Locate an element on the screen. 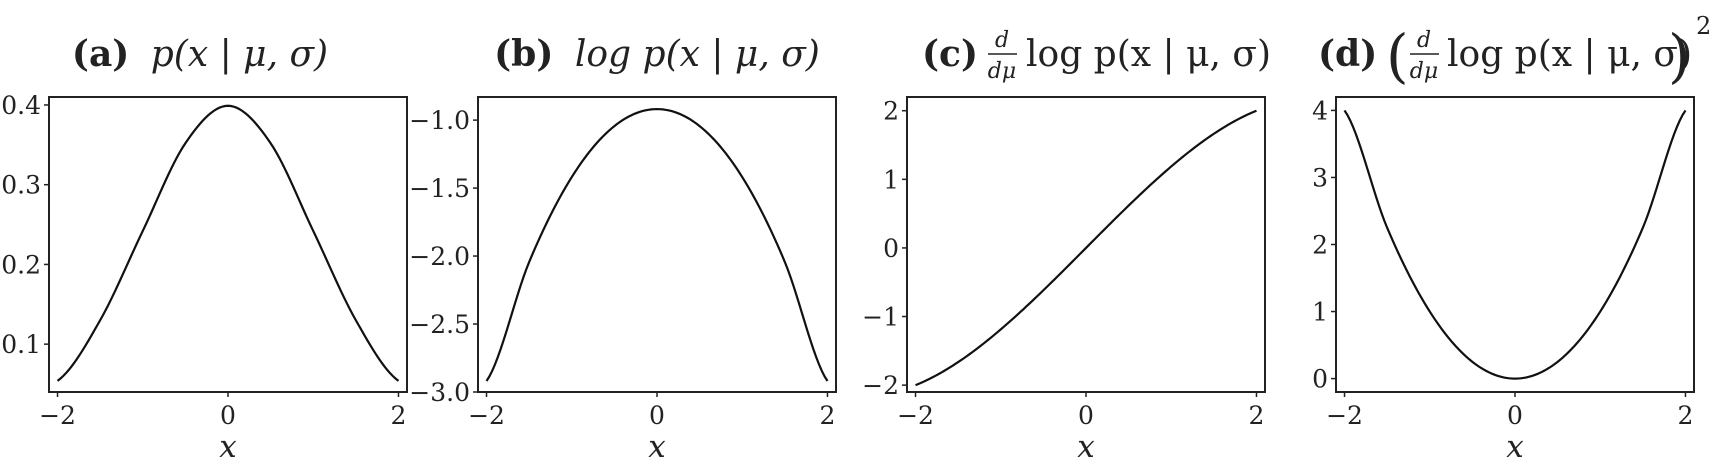 The height and width of the screenshot is (473, 1715). panel-d-title-exponent: 2 is located at coordinates (1703, 26).